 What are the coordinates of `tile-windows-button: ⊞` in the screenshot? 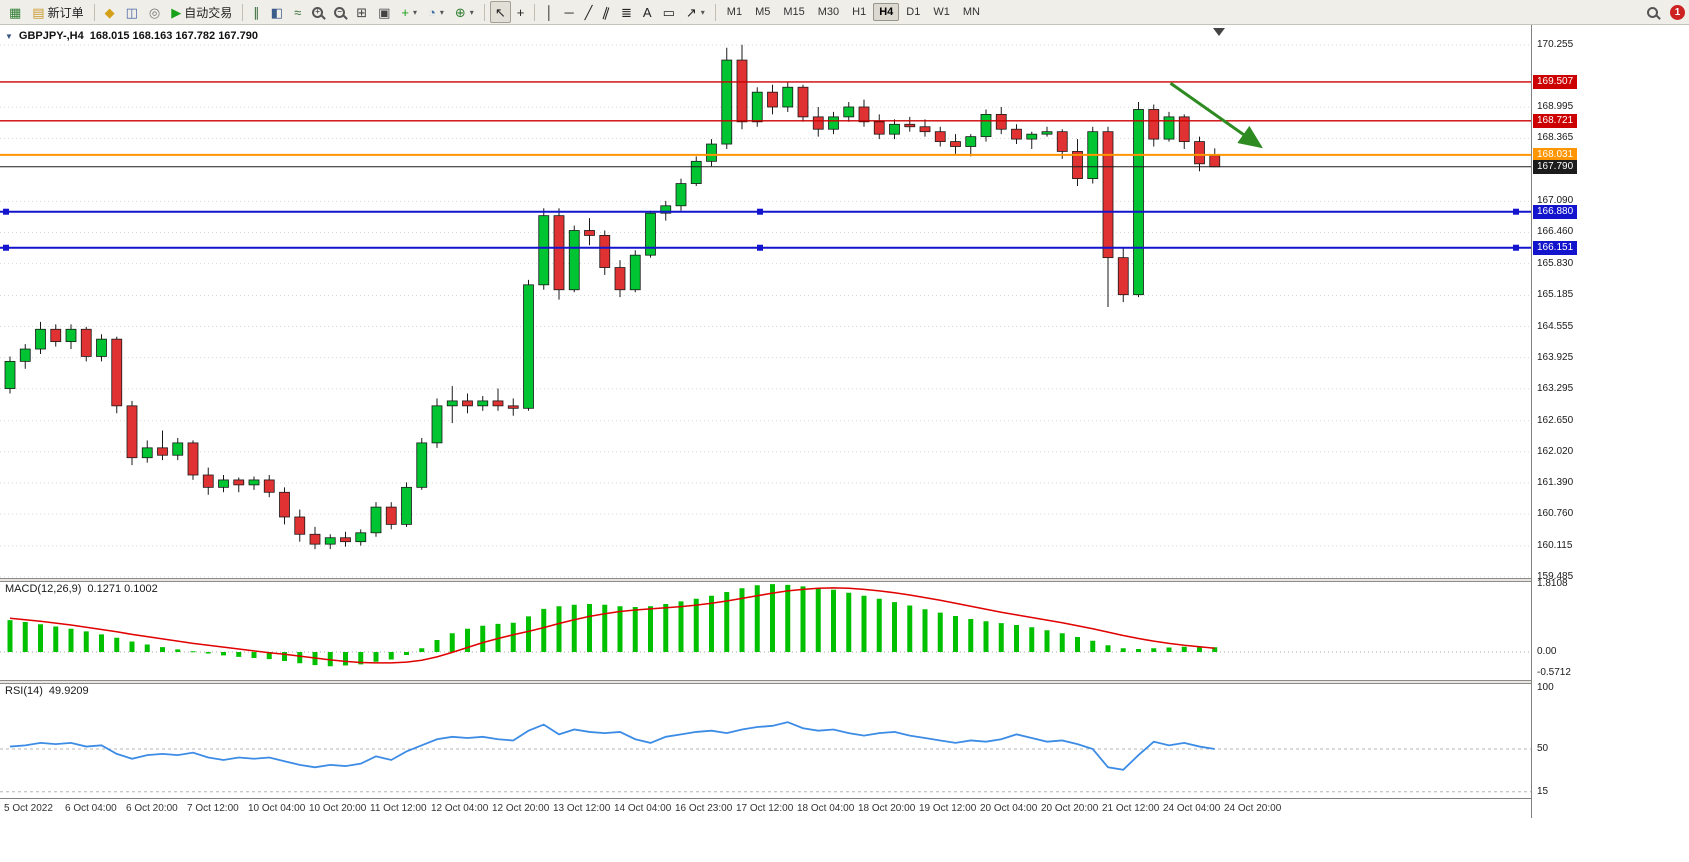 It's located at (361, 12).